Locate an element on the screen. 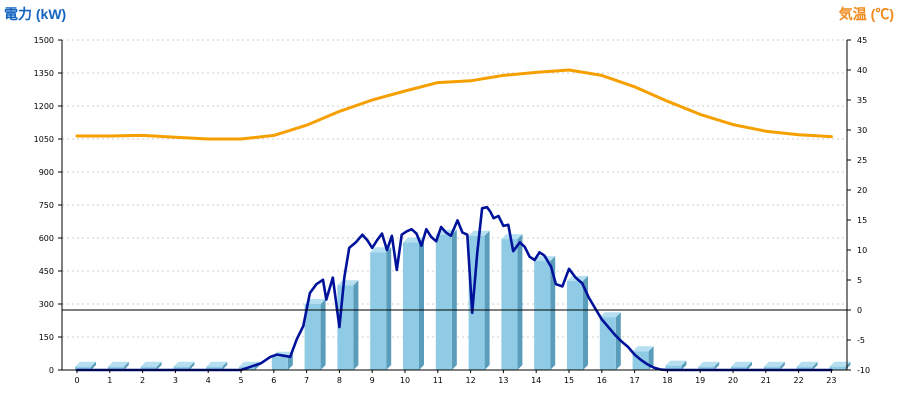  left-axis-ticks: 0 150 300 450 600 750 900 1050 1200 1350 1500 is located at coordinates (48, 205).